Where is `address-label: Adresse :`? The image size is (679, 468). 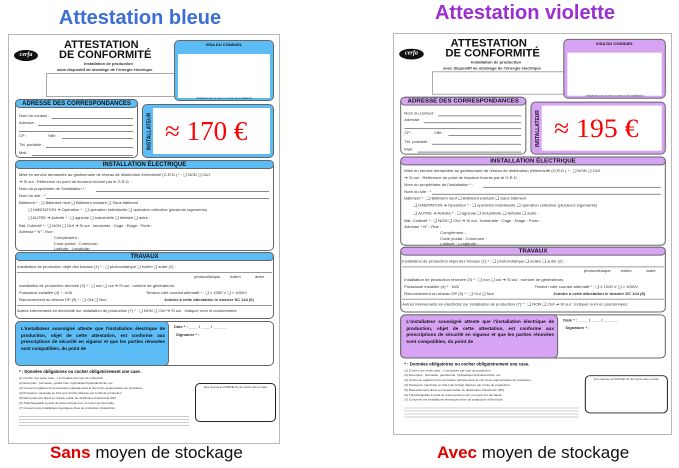 address-label: Adresse : is located at coordinates (413, 120).